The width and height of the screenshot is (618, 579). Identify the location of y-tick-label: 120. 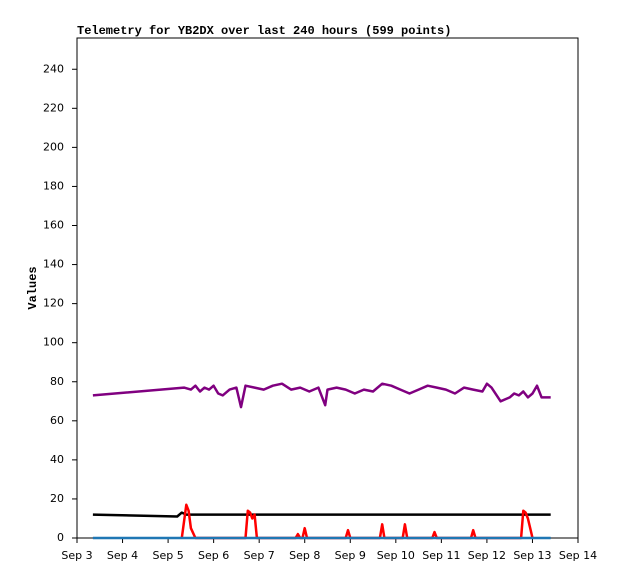
(53, 303).